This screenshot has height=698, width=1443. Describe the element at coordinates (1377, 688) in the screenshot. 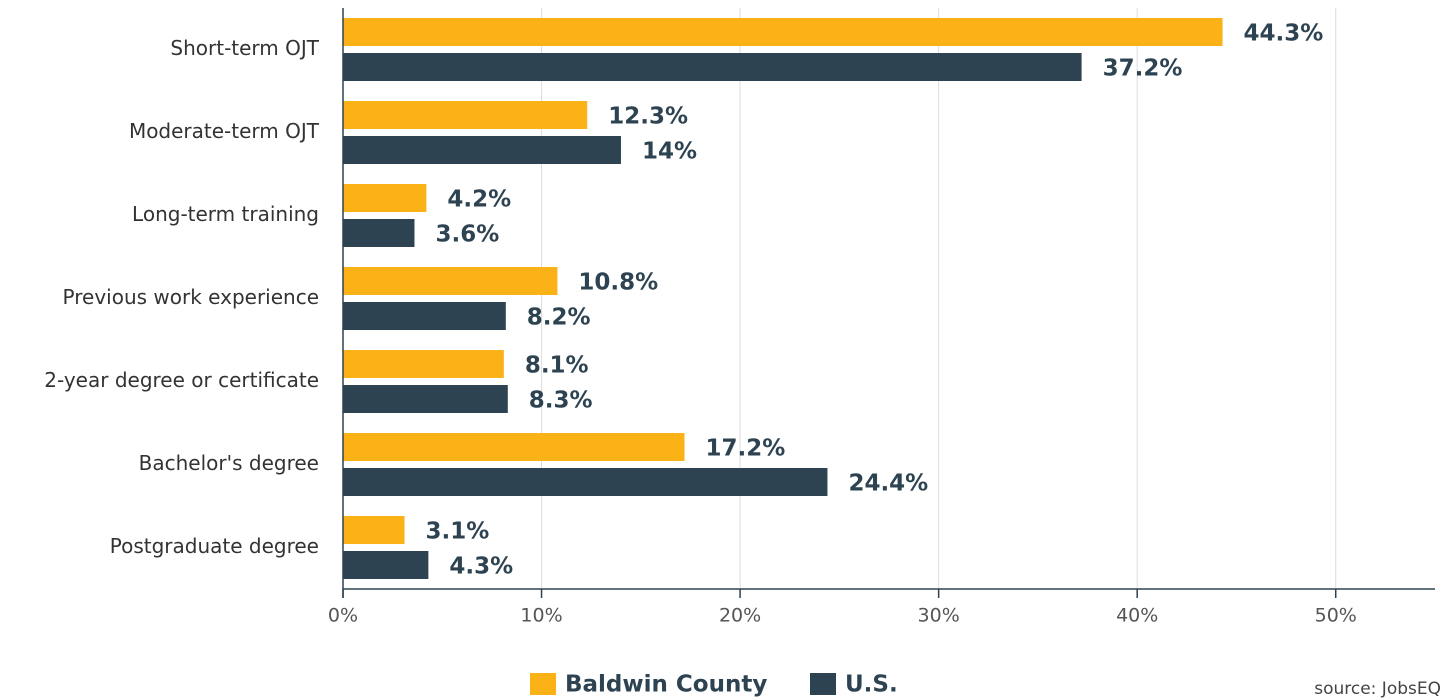

I see `source: source: JobsEQ` at that location.